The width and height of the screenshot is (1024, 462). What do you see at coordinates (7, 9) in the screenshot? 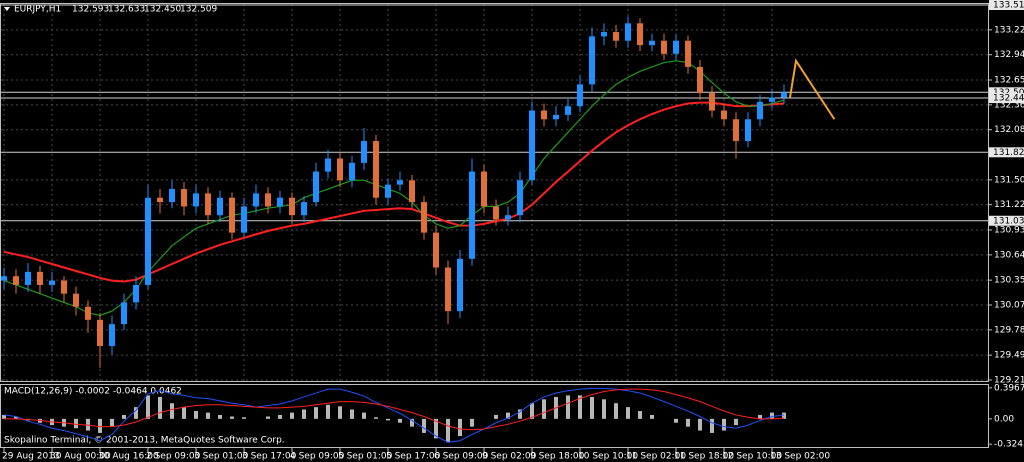
I see `menu-triangle` at bounding box center [7, 9].